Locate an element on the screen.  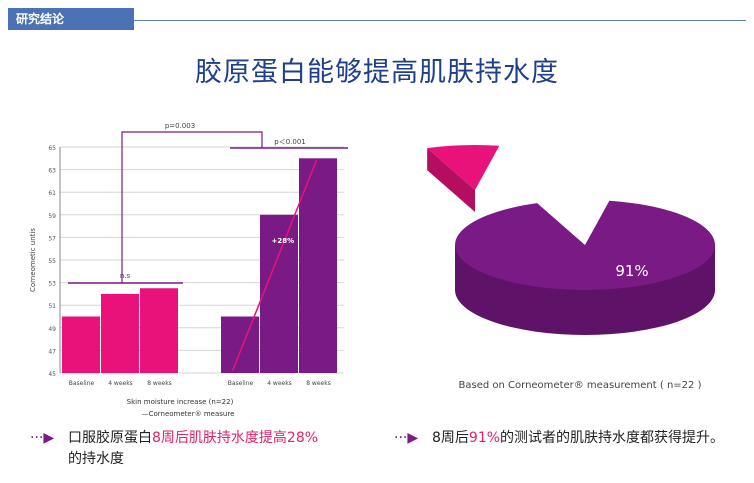
note-left-pre: 口服胶原蛋白 is located at coordinates (110, 438).